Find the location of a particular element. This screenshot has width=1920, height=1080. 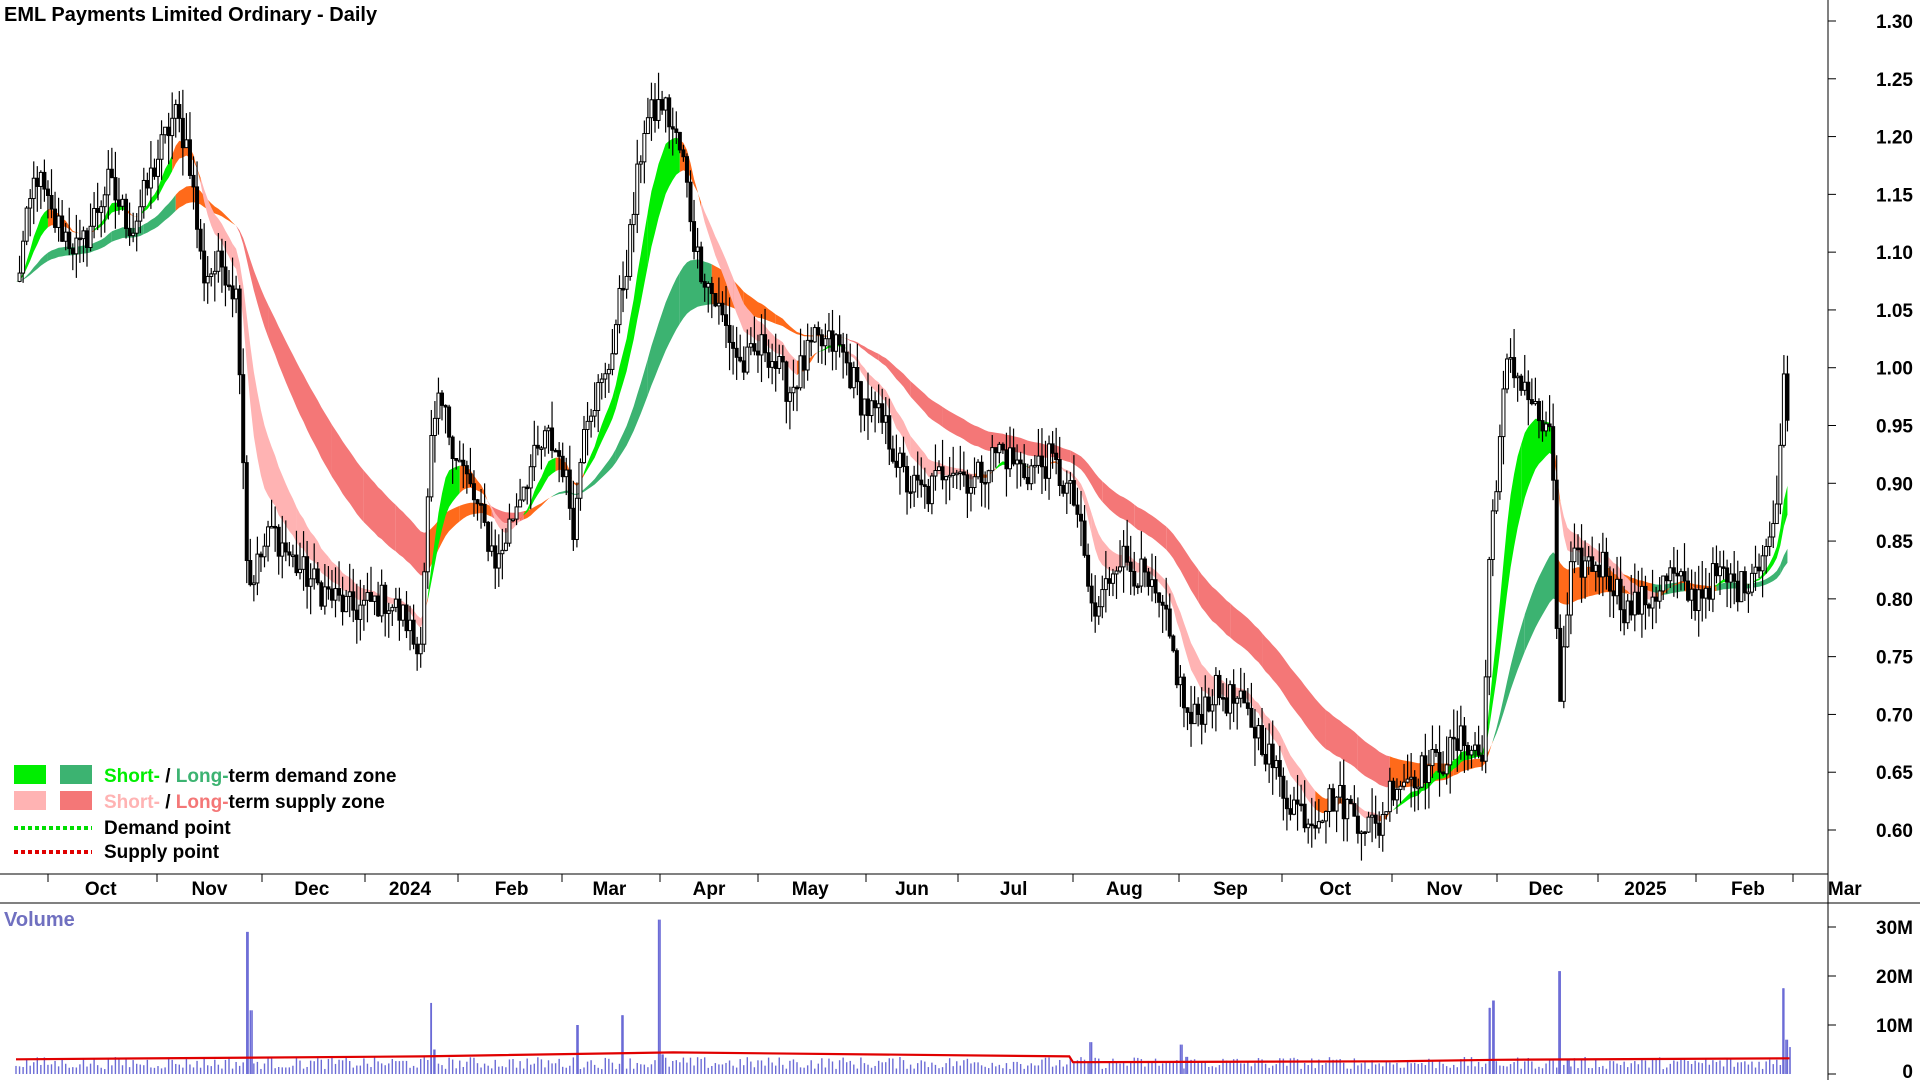

x-tick-label: Feb is located at coordinates (512, 889).